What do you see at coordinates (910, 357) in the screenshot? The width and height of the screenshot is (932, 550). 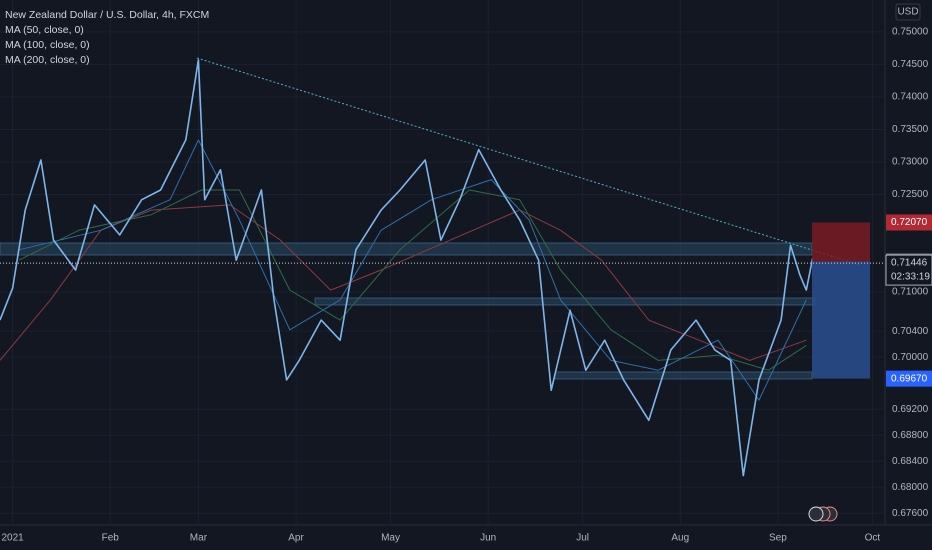 I see `y-tick-label: 0.70000` at bounding box center [910, 357].